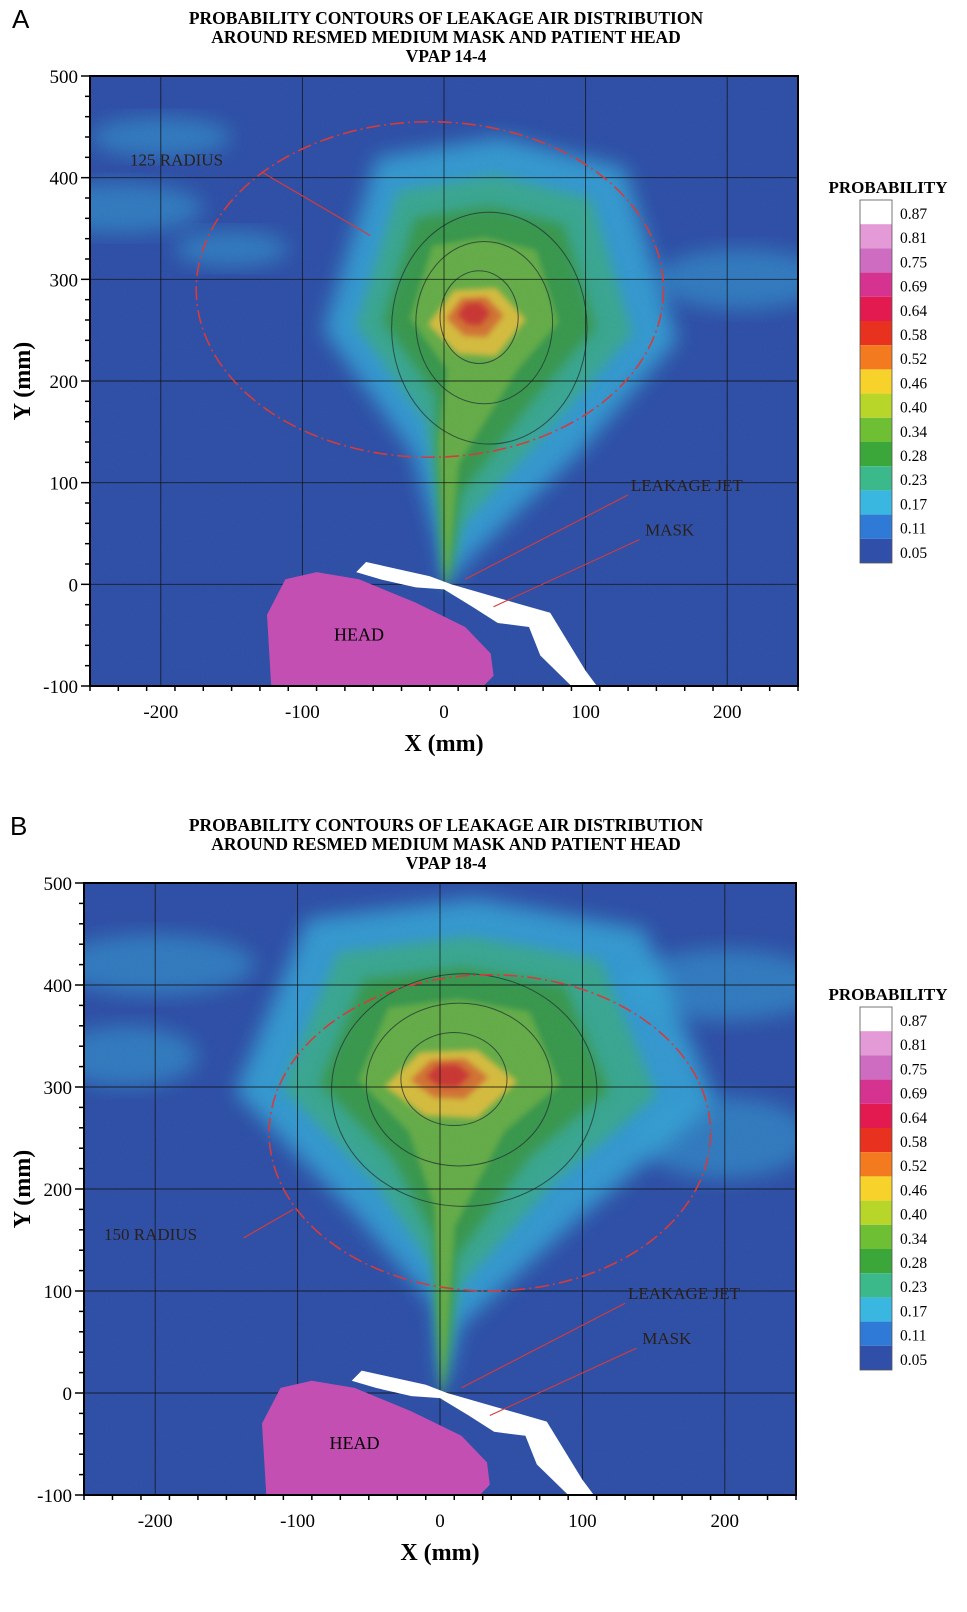 The image size is (967, 1612). Describe the element at coordinates (21, 19) in the screenshot. I see `panel-letter: A` at that location.